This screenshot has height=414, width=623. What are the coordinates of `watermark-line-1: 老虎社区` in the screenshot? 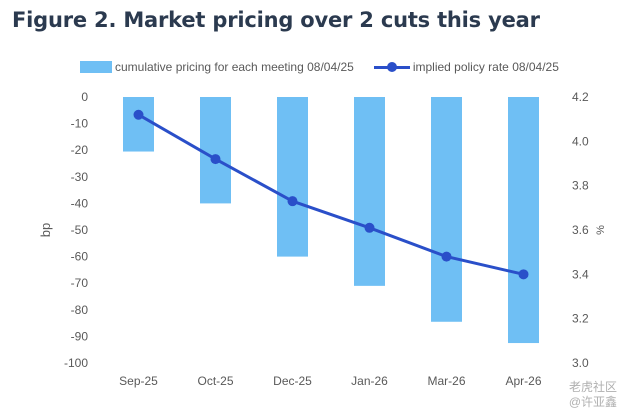 It's located at (592, 387).